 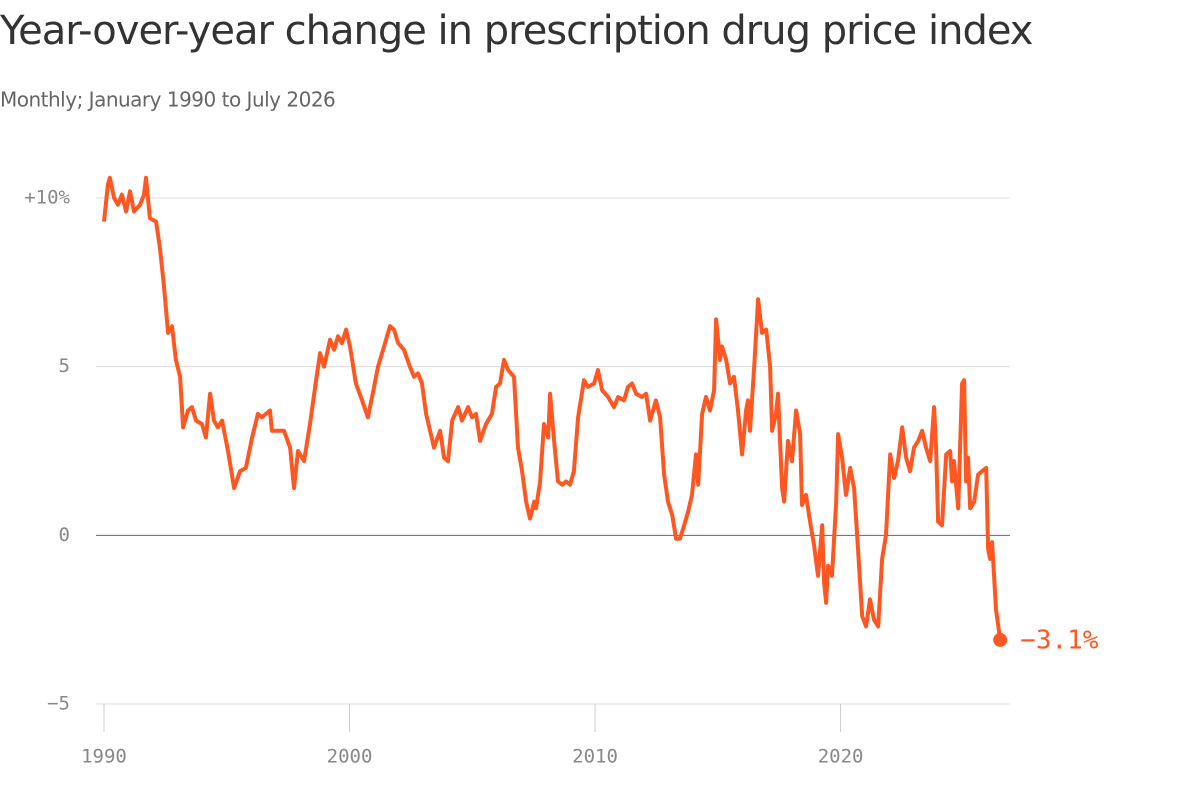 What do you see at coordinates (58, 704) in the screenshot?
I see `y-tick-label: −5` at bounding box center [58, 704].